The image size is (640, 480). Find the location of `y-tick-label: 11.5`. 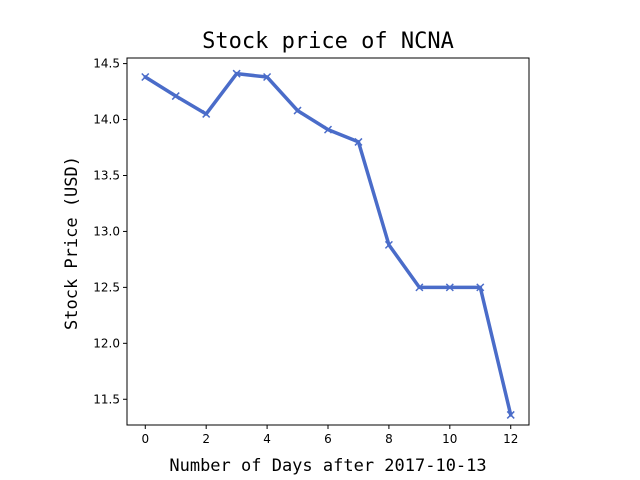

y-tick-label: 11.5 is located at coordinates (106, 399).